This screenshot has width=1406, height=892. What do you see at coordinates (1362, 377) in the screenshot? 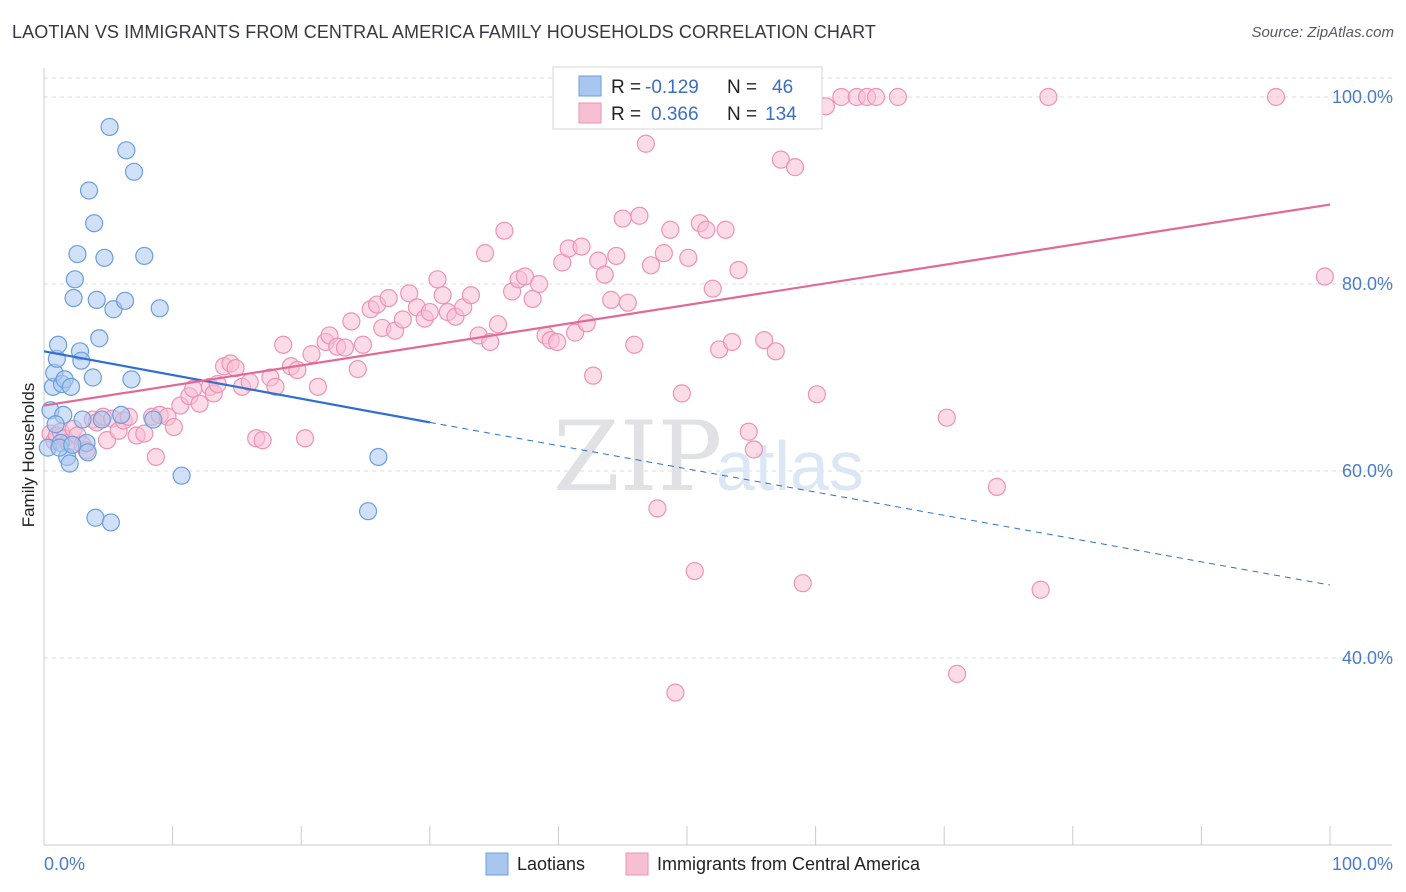
I see `y-tick-labels: 40.0% 60.0% 80.0% 100.0%` at bounding box center [1362, 377].